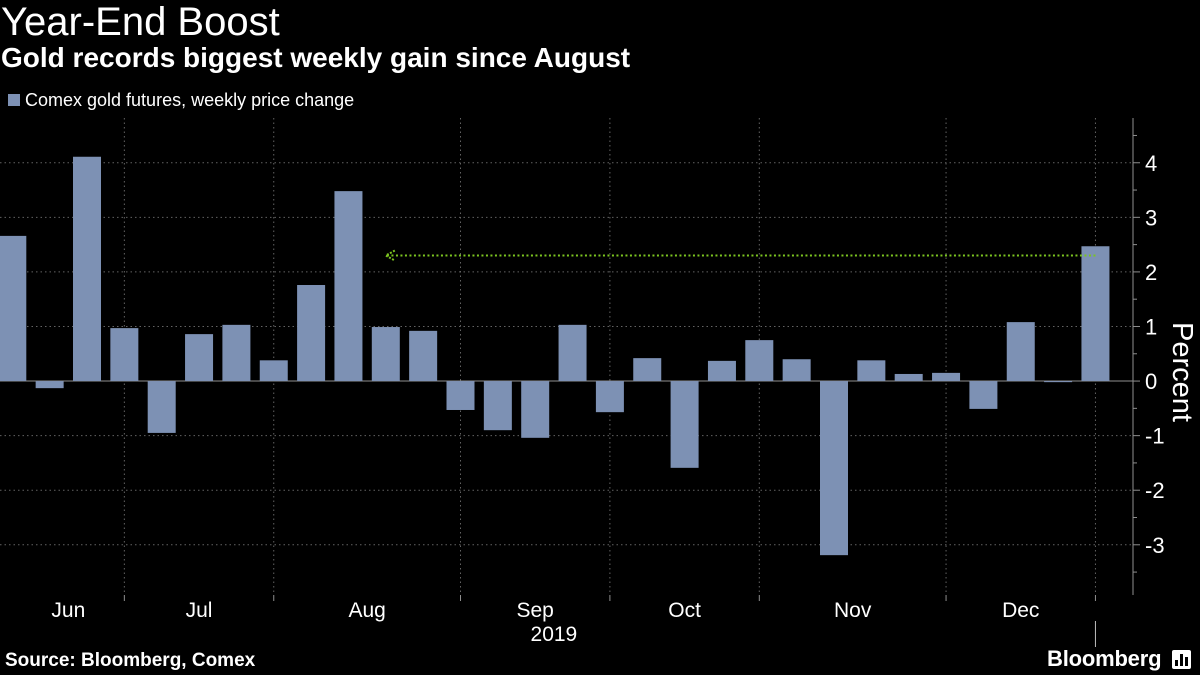 This screenshot has height=675, width=1200. Describe the element at coordinates (573, 621) in the screenshot. I see `x-axis: Jun Jul Aug Sep Oct Nov Dec 2019` at that location.